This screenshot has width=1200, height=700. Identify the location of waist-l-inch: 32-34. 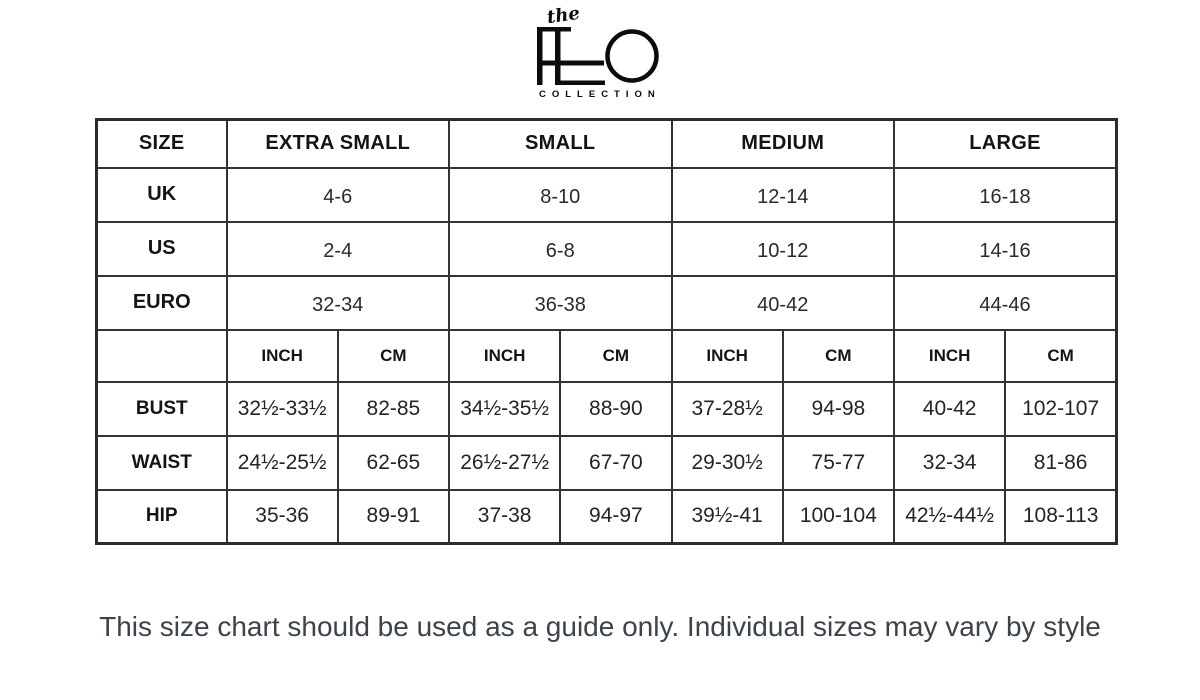
(949, 462).